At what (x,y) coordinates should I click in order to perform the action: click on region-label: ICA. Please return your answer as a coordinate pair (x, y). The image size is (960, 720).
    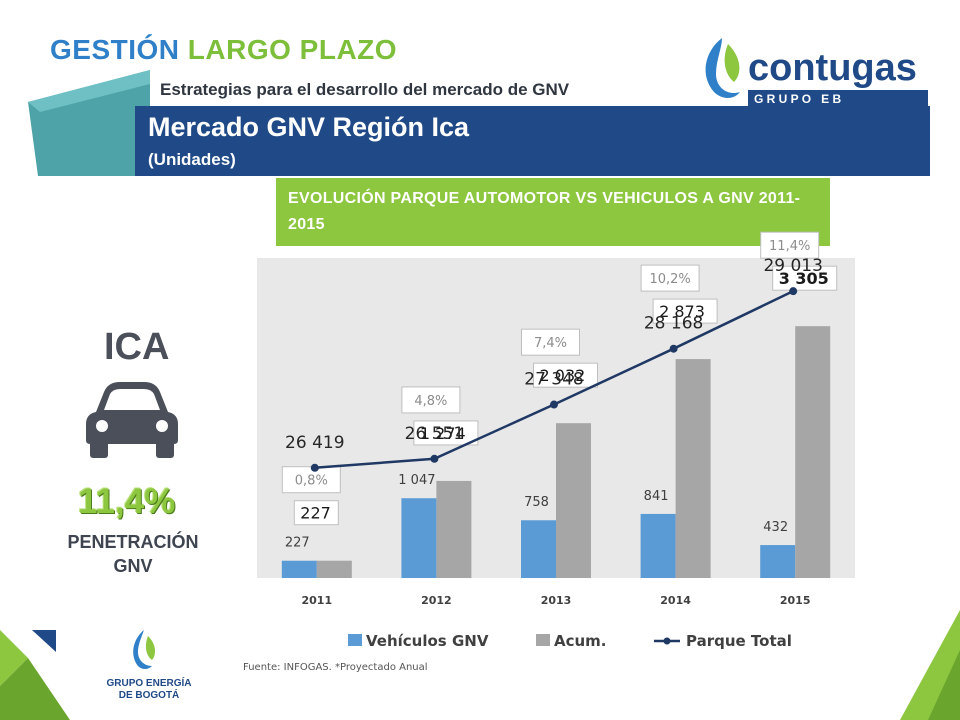
    Looking at the image, I should click on (137, 347).